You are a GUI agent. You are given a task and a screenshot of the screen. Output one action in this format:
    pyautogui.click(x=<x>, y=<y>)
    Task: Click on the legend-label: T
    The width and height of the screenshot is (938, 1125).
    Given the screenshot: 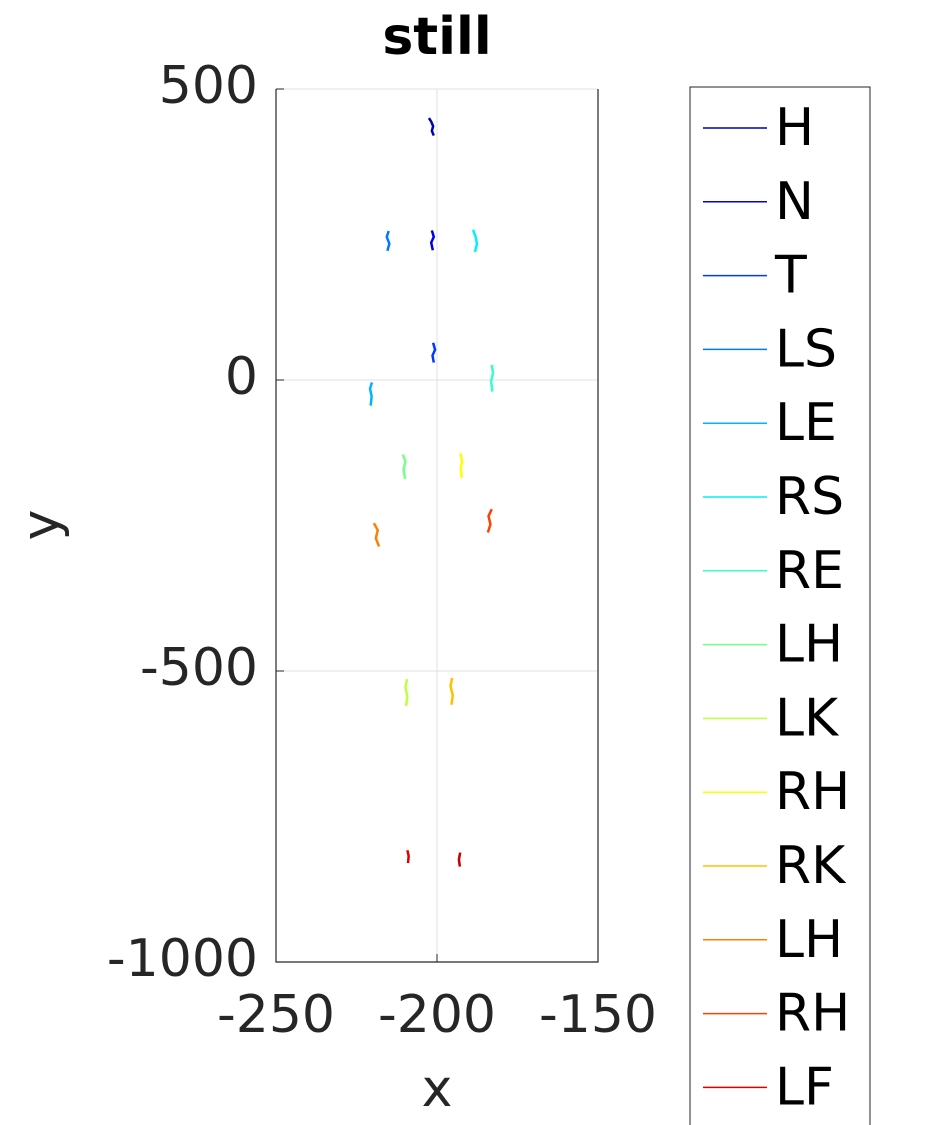 What is the action you would take?
    pyautogui.click(x=790, y=276)
    